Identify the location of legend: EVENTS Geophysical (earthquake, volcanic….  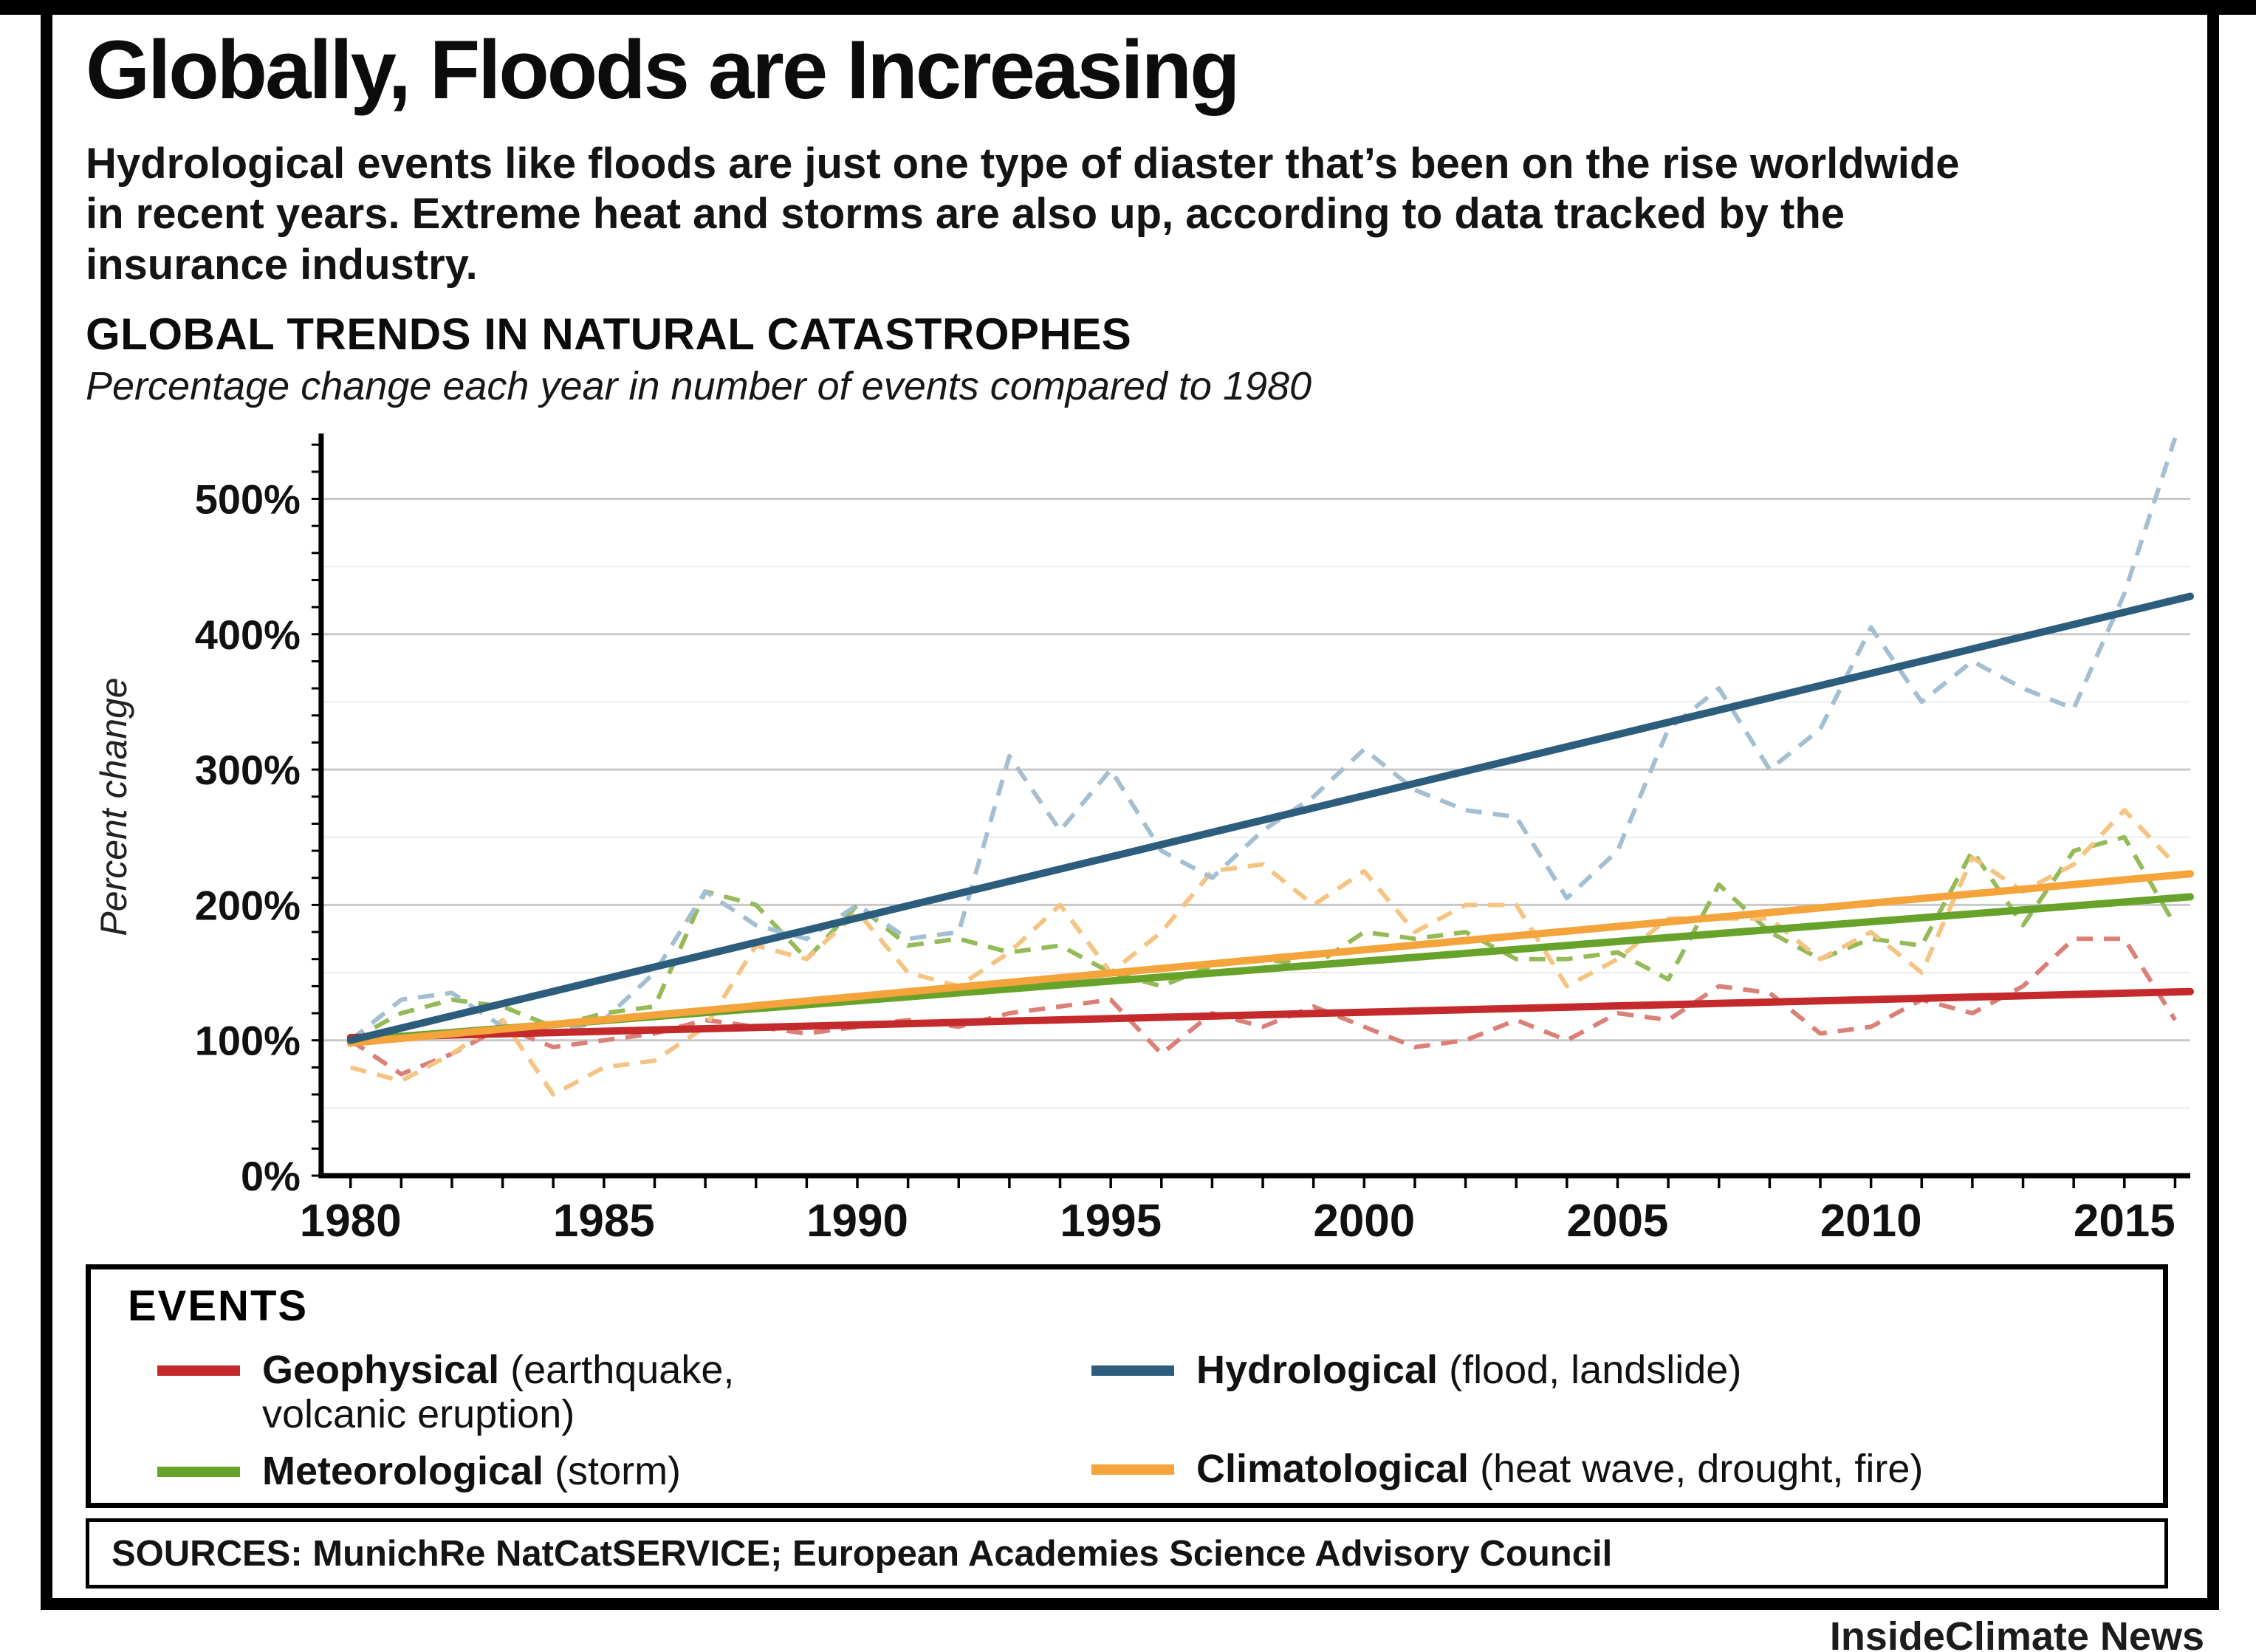
(1127, 1386).